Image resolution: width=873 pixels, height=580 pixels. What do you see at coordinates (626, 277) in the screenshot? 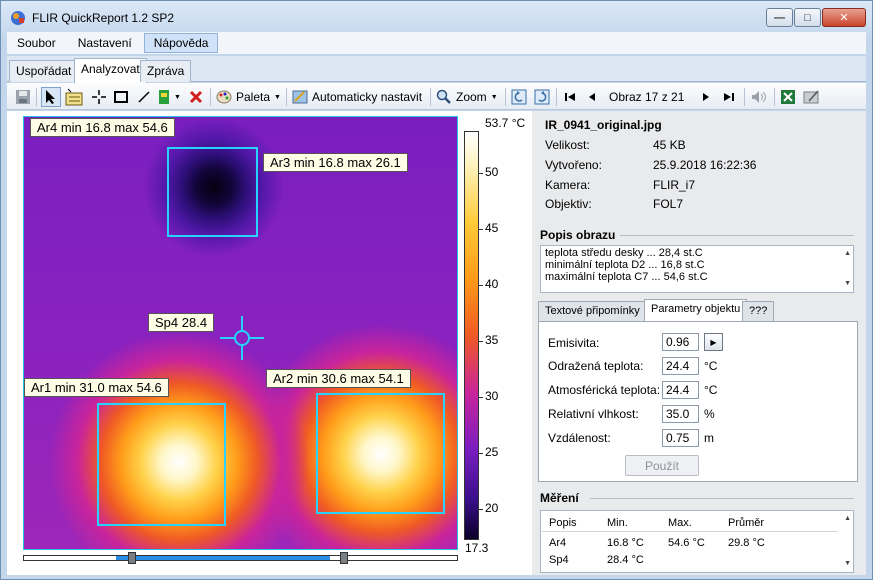
I see `description-line: maximální teplota C7 ... 54,6 st.C` at bounding box center [626, 277].